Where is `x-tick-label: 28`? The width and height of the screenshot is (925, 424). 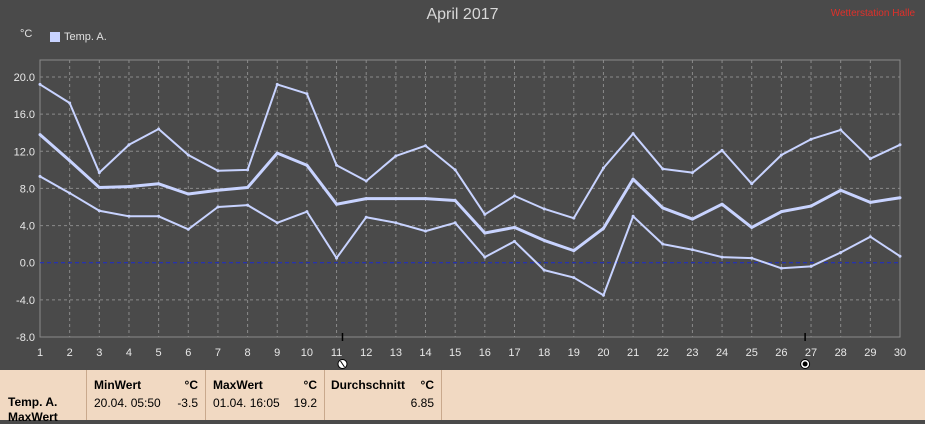
x-tick-label: 28 is located at coordinates (841, 353).